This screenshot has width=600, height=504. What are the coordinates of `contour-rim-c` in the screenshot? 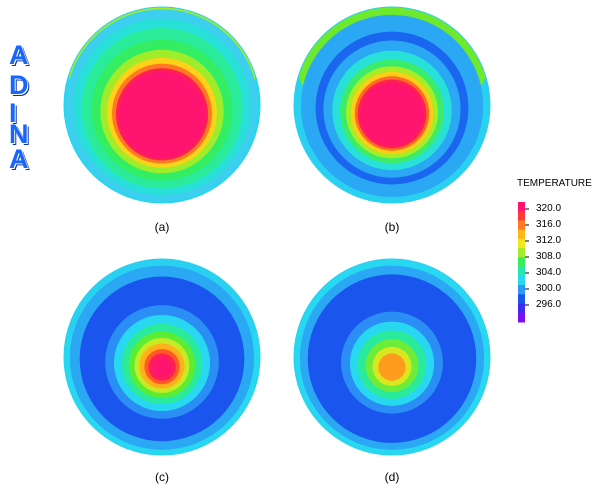 It's located at (162, 357).